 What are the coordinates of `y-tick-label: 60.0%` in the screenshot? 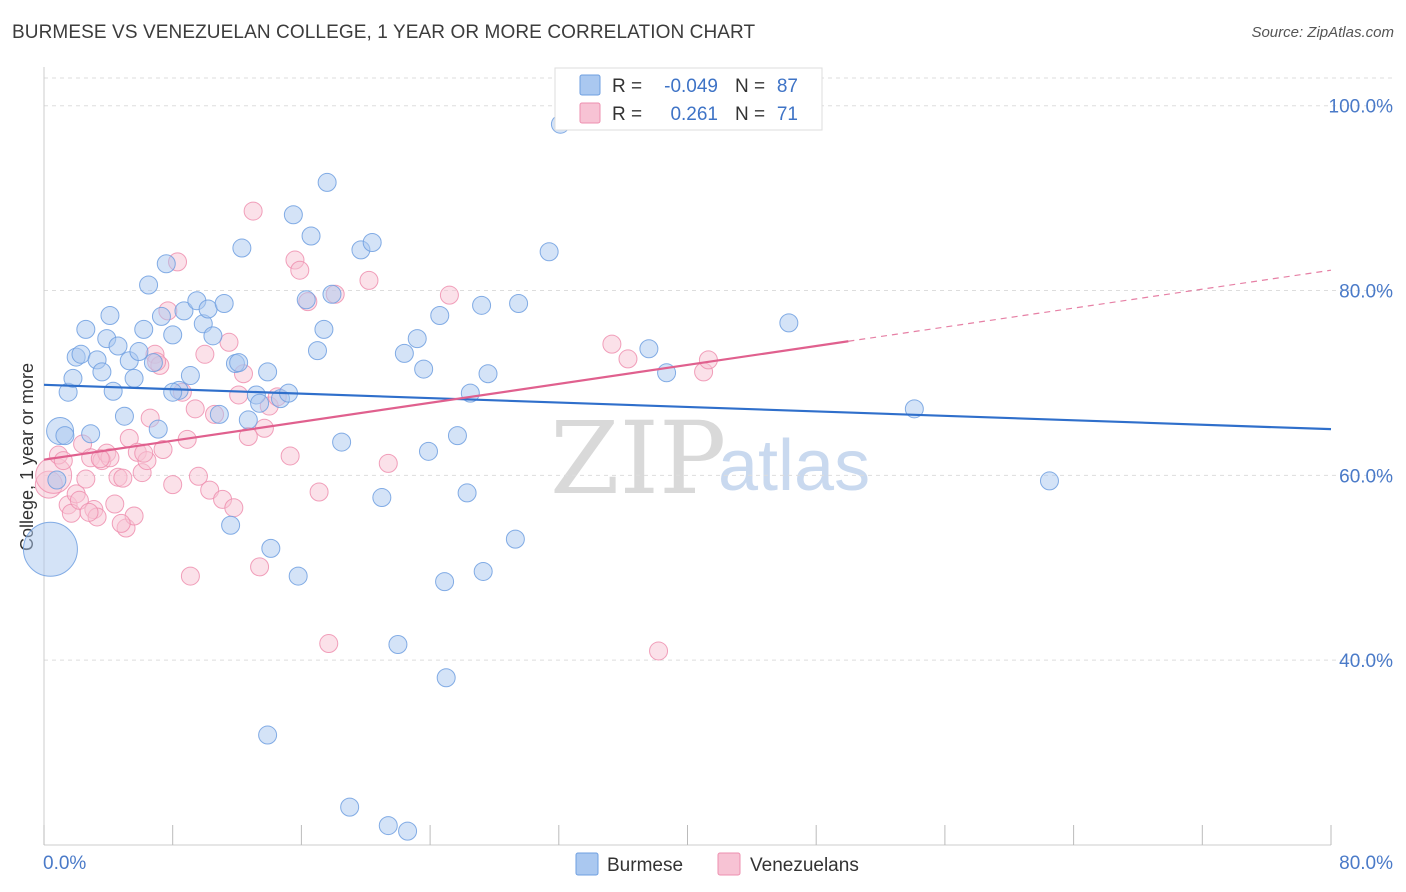 It's located at (1366, 476).